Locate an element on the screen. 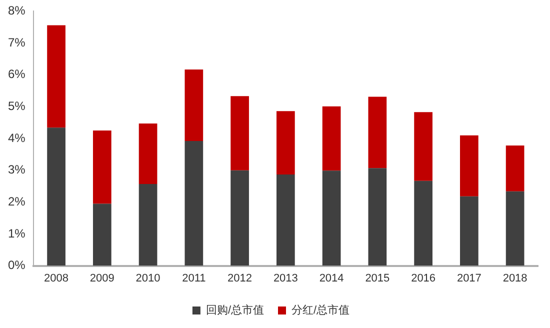 This screenshot has height=328, width=550. x-tick-label: 2016 is located at coordinates (423, 278).